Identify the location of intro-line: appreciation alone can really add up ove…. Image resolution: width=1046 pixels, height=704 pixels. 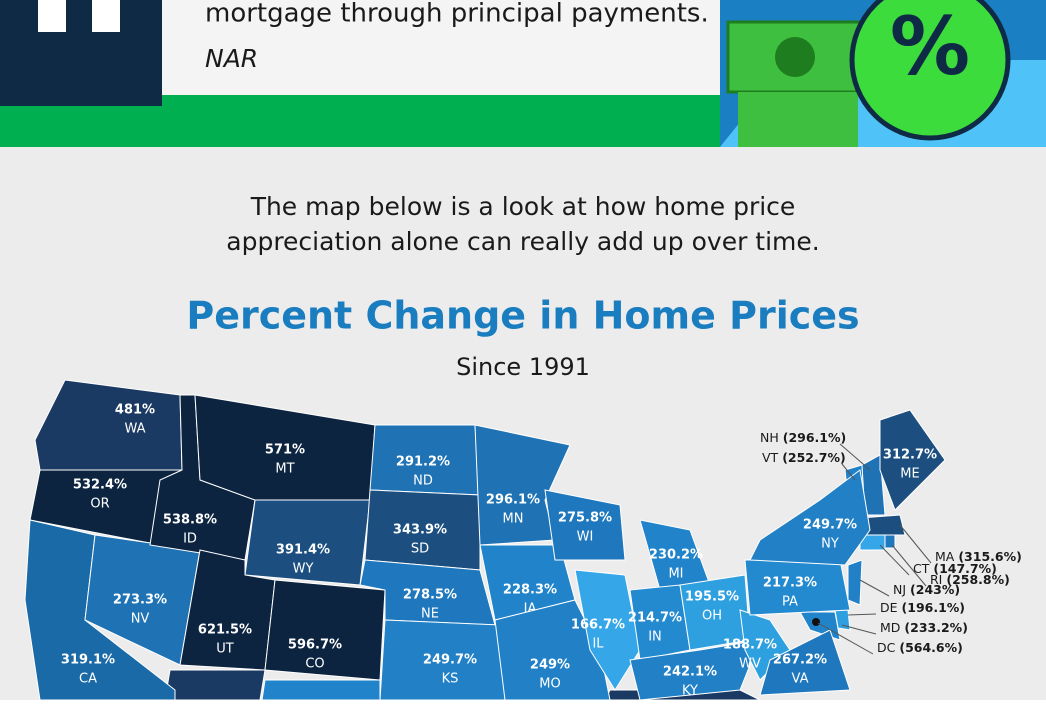
(522, 241).